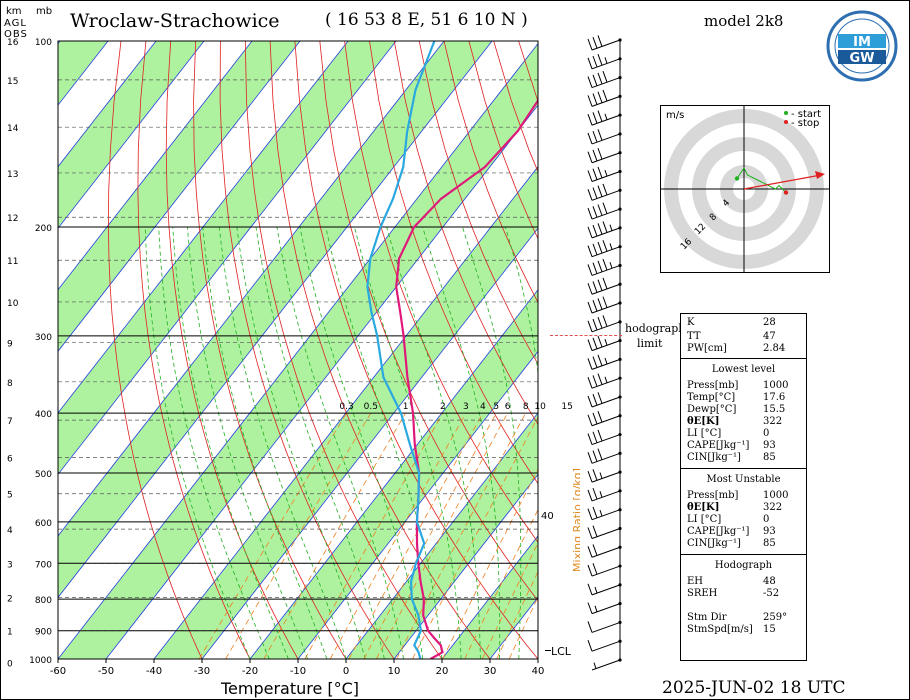 Image resolution: width=910 pixels, height=700 pixels. What do you see at coordinates (43, 229) in the screenshot?
I see `pressure-tick-label: 200` at bounding box center [43, 229].